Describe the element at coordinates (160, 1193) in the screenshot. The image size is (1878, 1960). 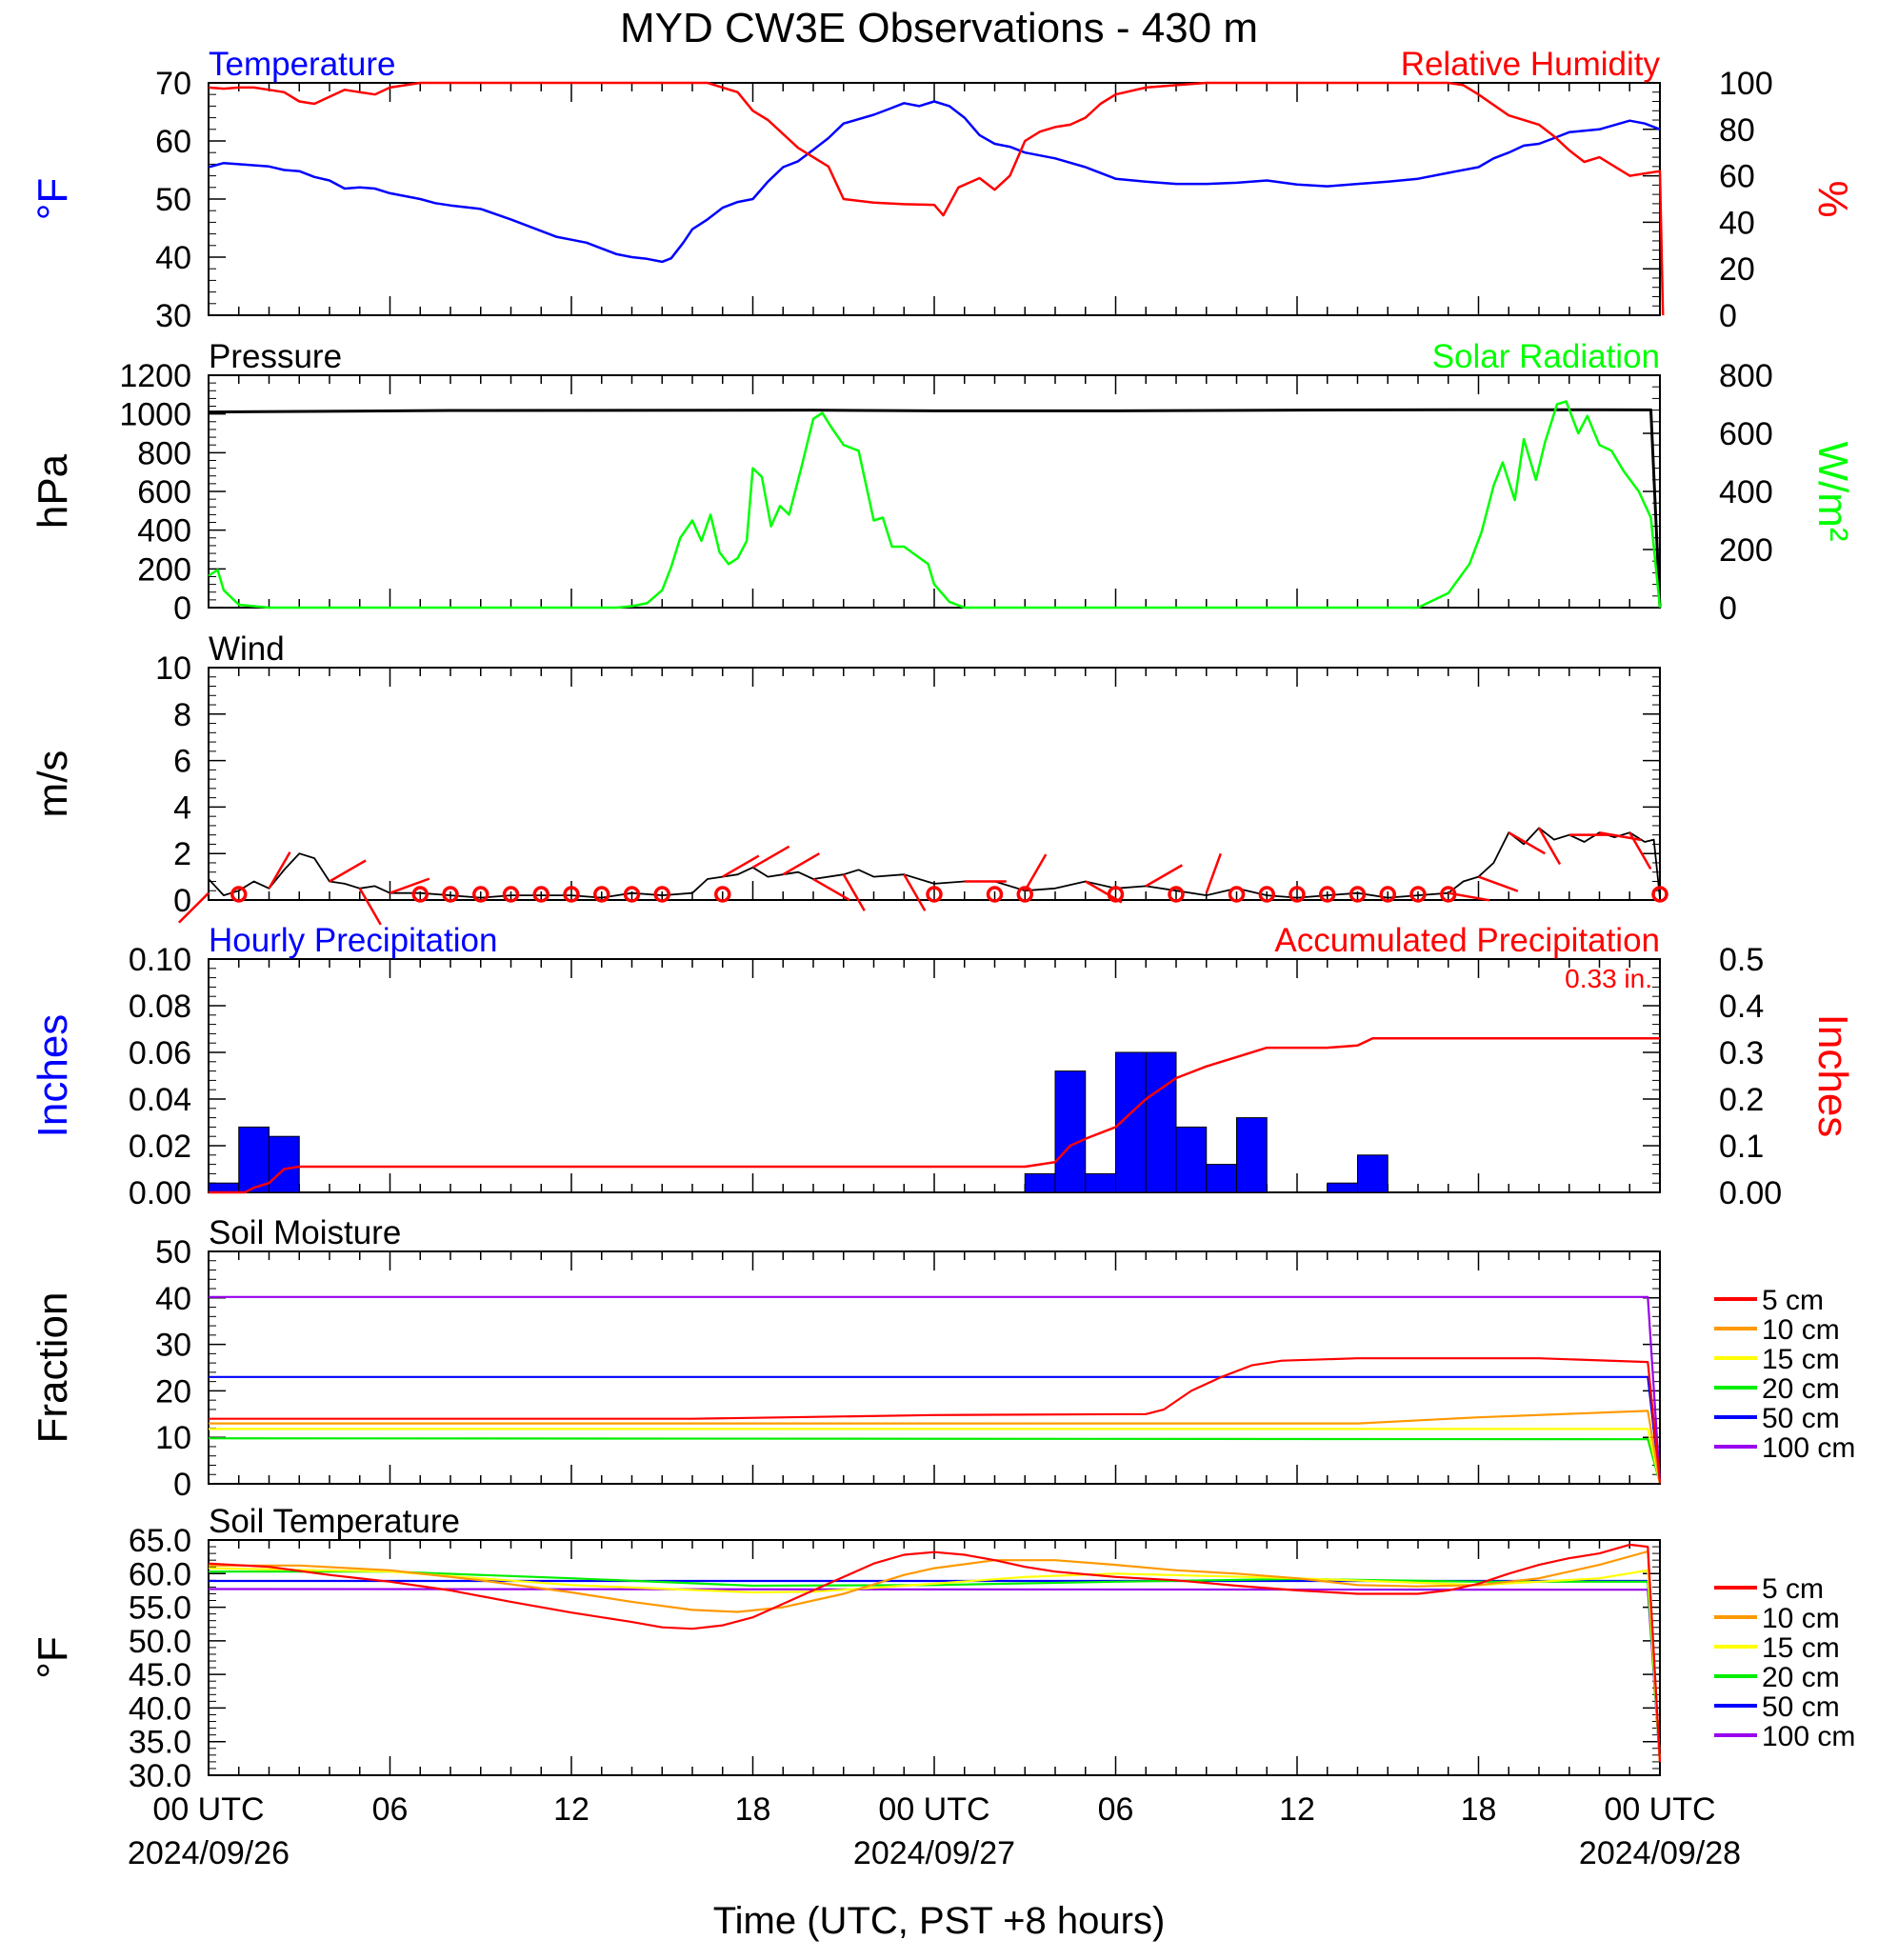
I see `y-tick-label: 0.00` at that location.